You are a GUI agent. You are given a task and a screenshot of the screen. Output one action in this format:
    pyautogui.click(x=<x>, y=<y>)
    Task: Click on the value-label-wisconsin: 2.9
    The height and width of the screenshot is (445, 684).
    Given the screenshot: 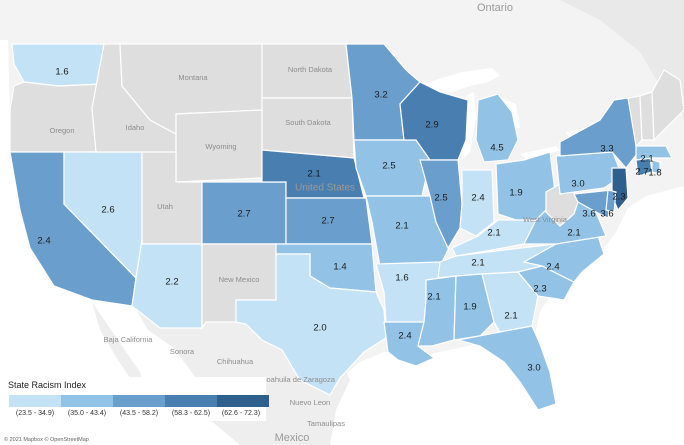 What is the action you would take?
    pyautogui.click(x=431, y=125)
    